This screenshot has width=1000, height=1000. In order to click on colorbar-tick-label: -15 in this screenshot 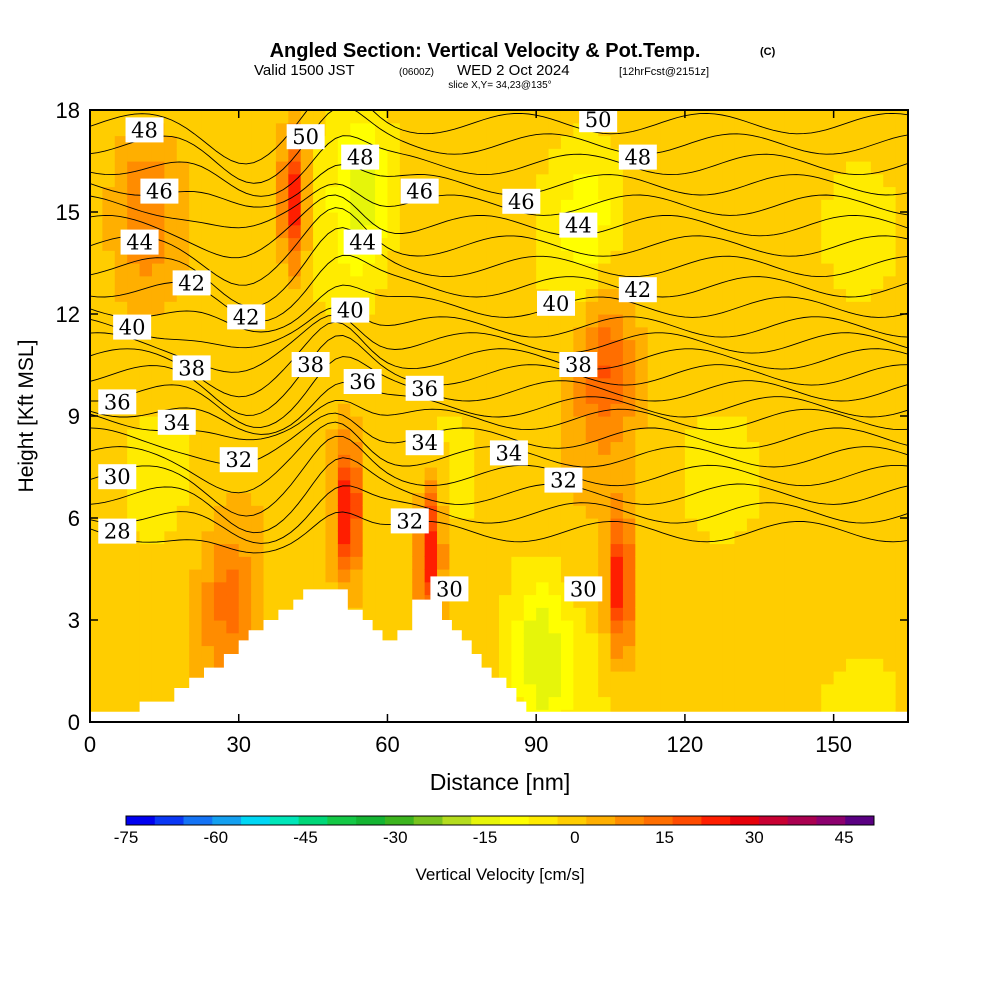, I will do `click(485, 837)`.